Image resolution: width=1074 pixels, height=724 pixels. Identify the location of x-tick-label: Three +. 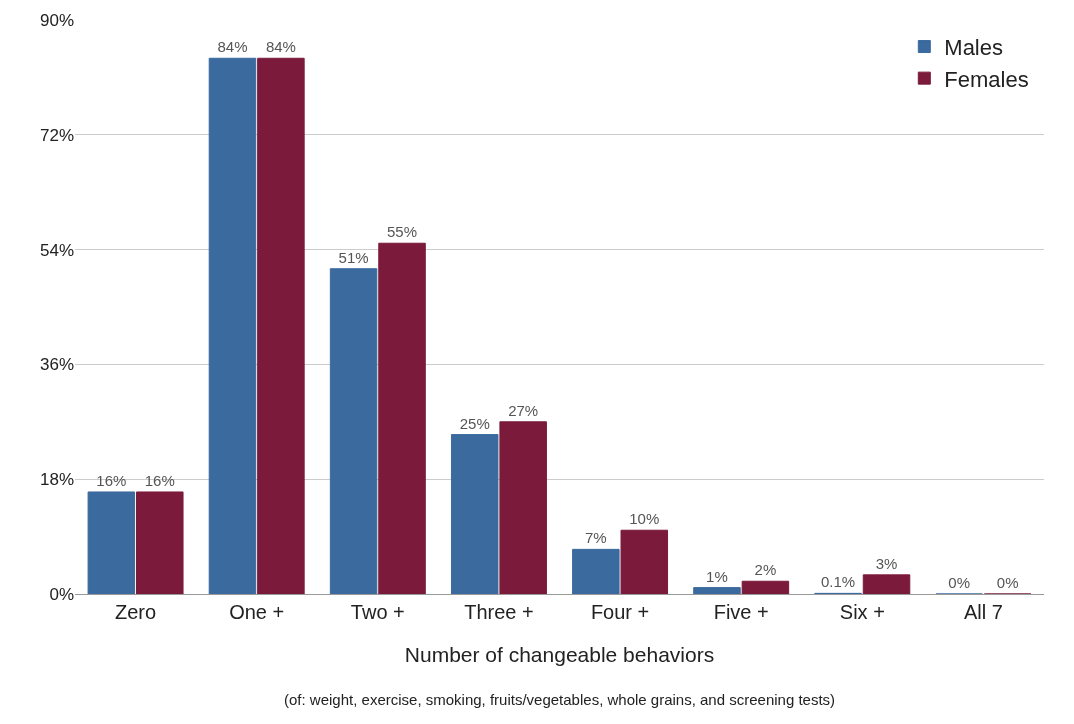
(499, 612).